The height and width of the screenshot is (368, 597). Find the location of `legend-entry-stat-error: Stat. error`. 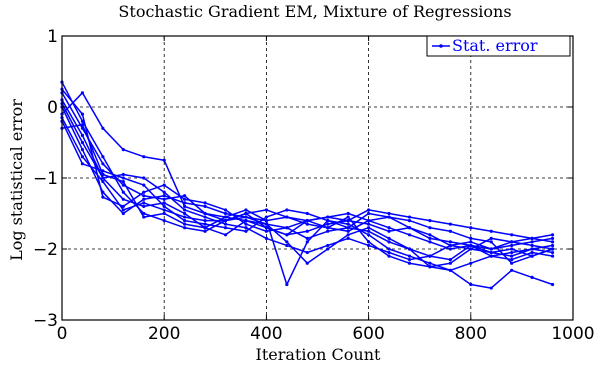

legend-entry-stat-error: Stat. error is located at coordinates (495, 45).